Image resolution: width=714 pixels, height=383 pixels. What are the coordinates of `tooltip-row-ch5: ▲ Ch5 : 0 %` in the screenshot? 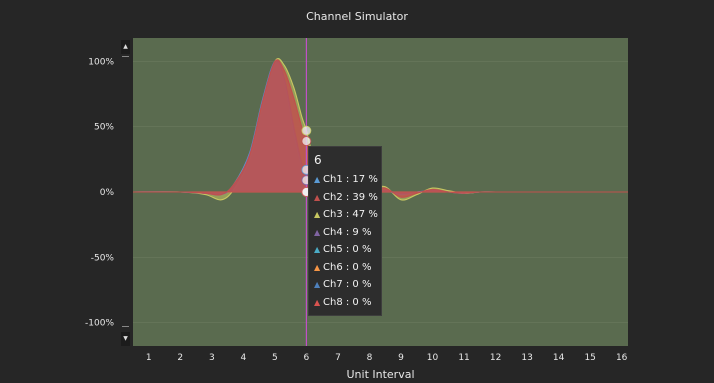 It's located at (347, 250).